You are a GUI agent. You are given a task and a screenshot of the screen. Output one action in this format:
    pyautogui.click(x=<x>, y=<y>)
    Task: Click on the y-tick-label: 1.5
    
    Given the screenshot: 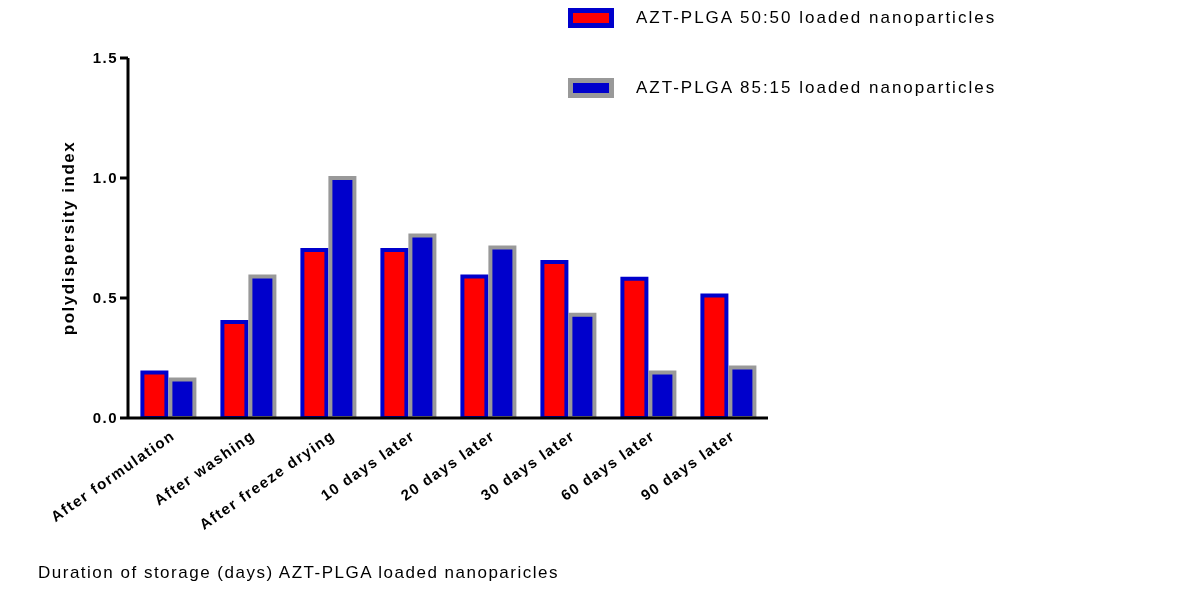 What is the action you would take?
    pyautogui.click(x=105, y=58)
    